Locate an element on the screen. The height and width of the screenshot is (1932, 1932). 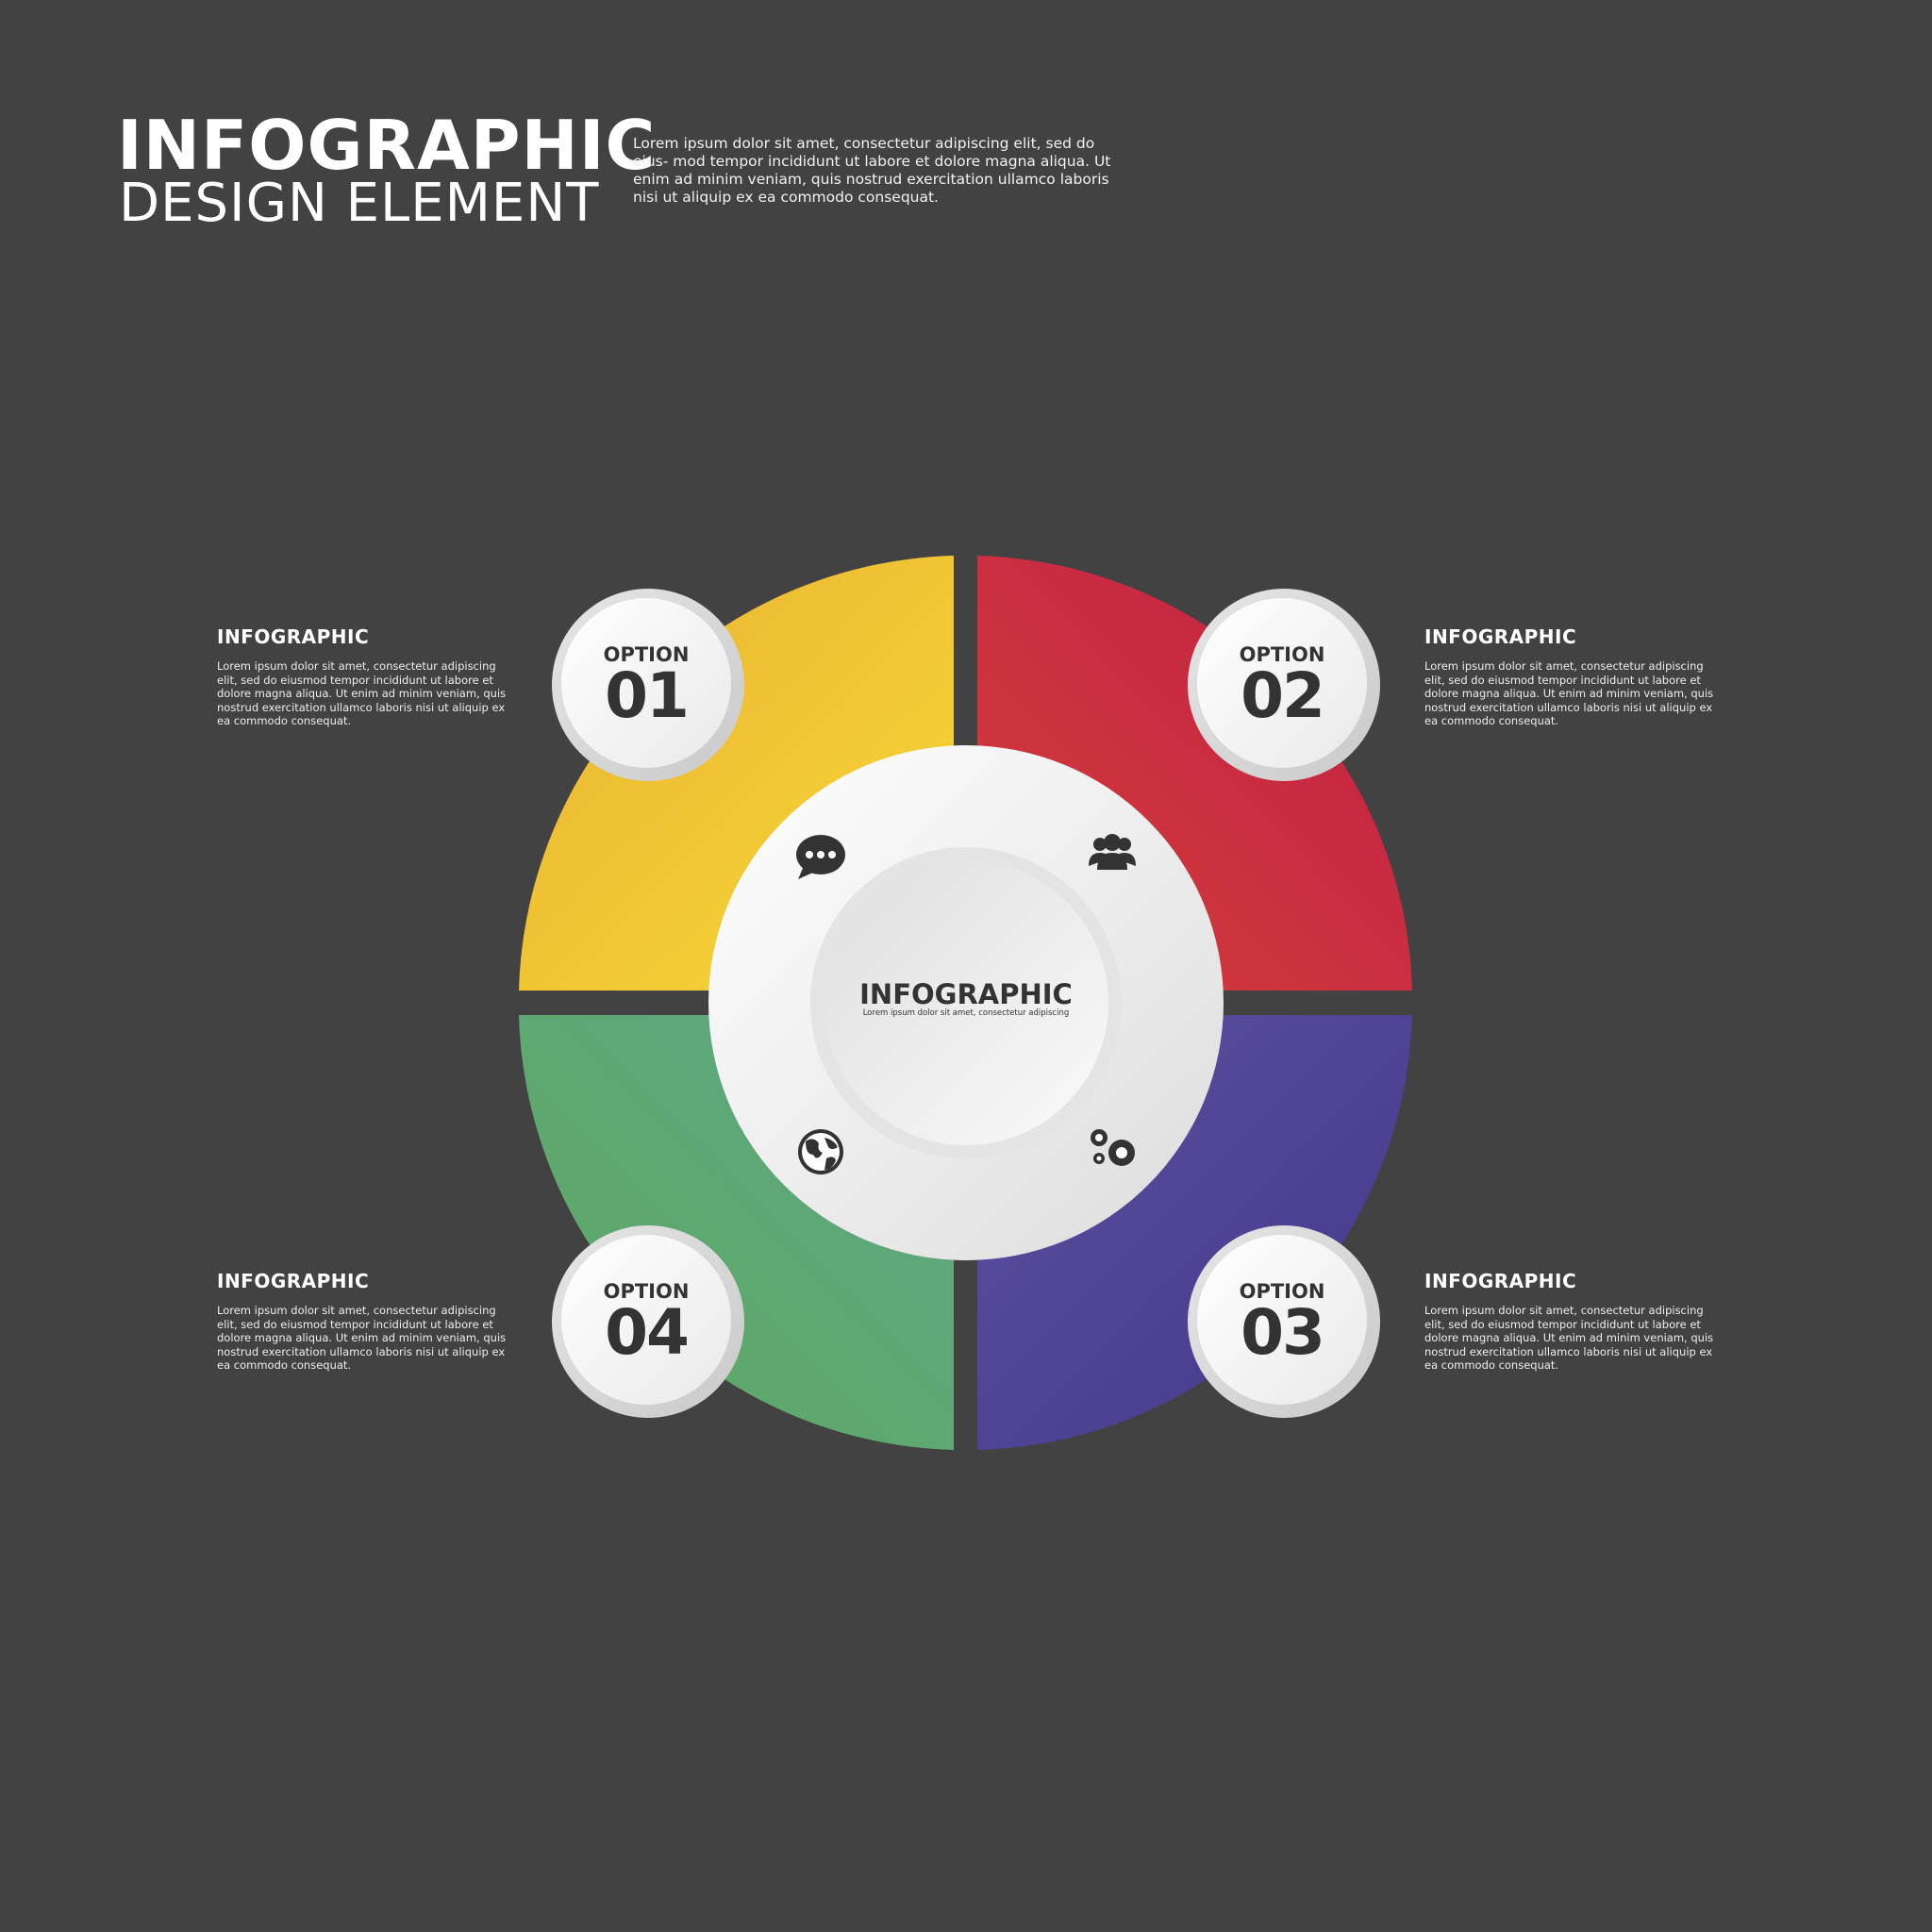
option-02-badge: OPTION 02 is located at coordinates (1284, 685).